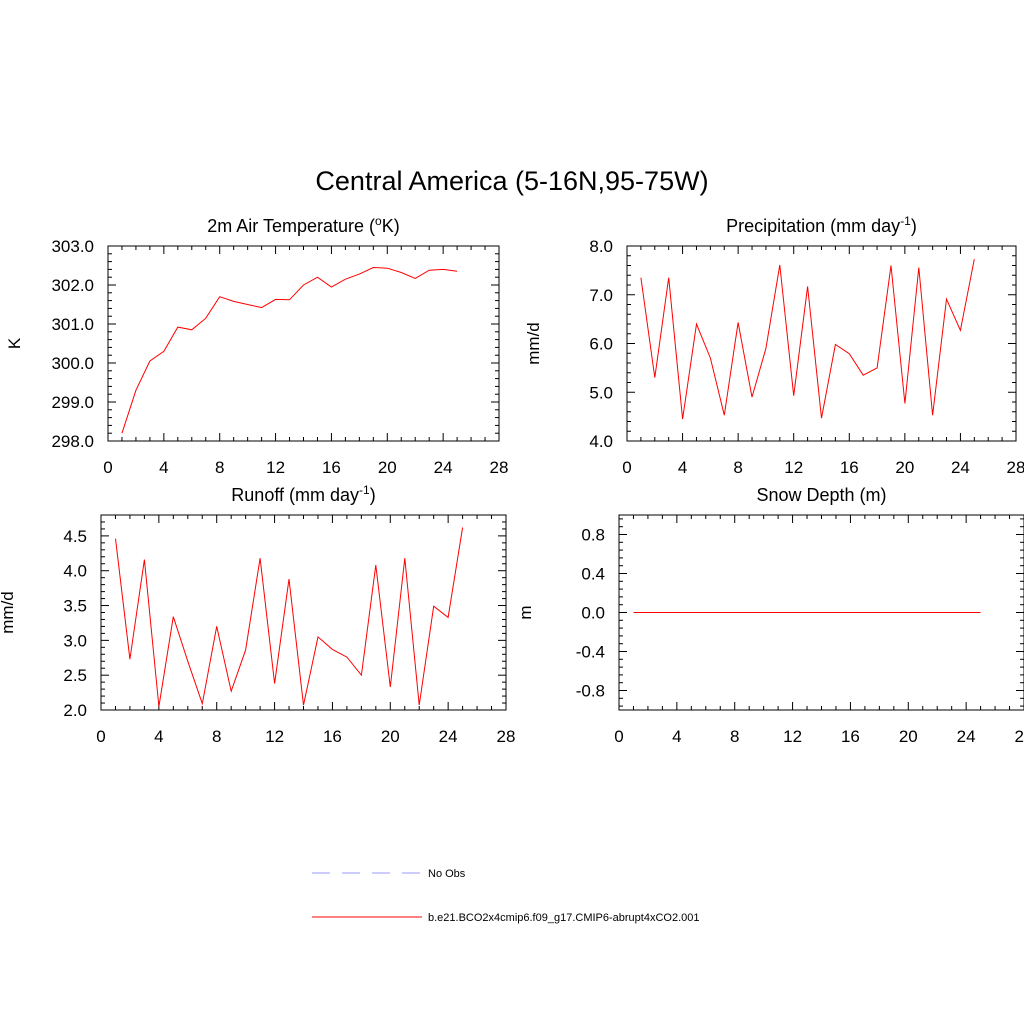  I want to click on y-axis-label: m, so click(525, 612).